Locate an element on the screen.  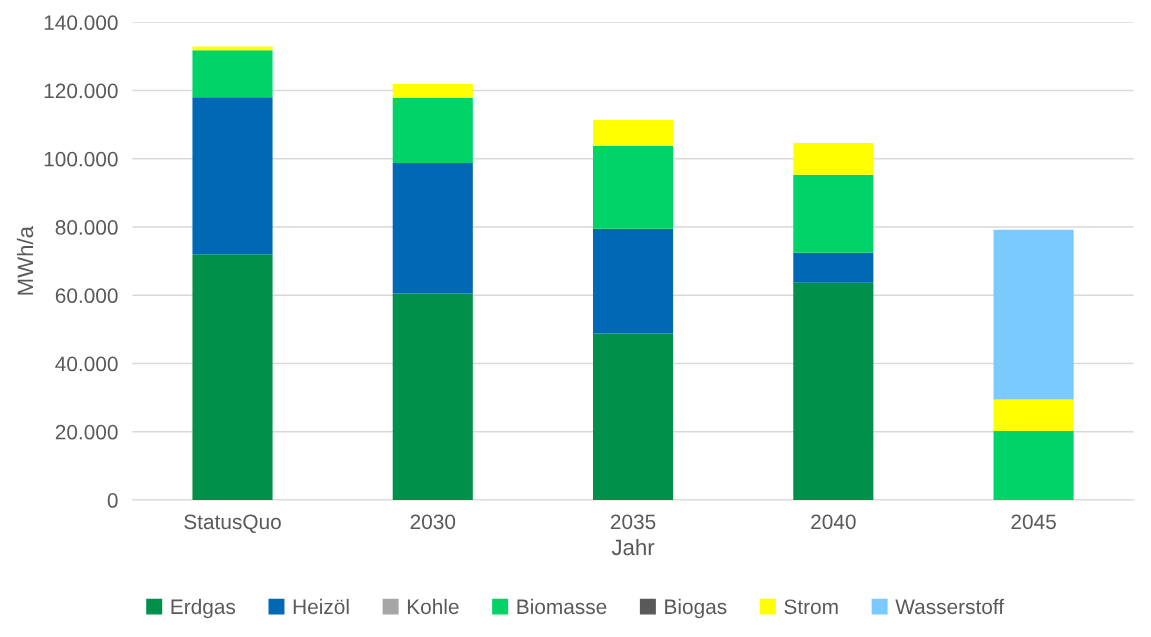
x-axis-title: Jahr is located at coordinates (633, 547).